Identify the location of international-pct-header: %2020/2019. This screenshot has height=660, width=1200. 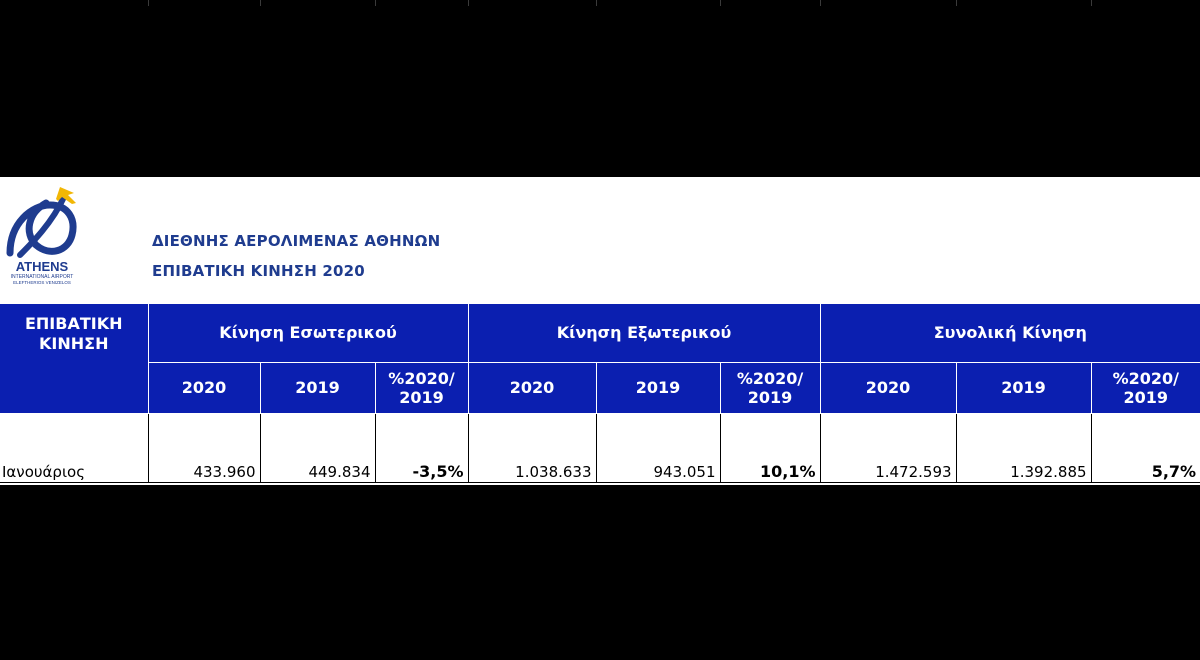
(770, 388).